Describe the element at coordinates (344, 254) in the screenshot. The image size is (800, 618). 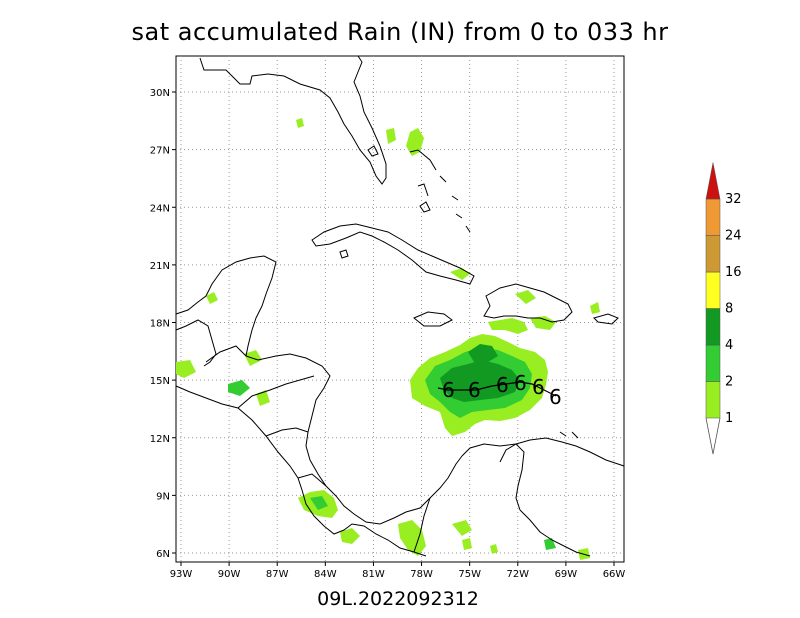
I see `coast-isle-of-youth` at that location.